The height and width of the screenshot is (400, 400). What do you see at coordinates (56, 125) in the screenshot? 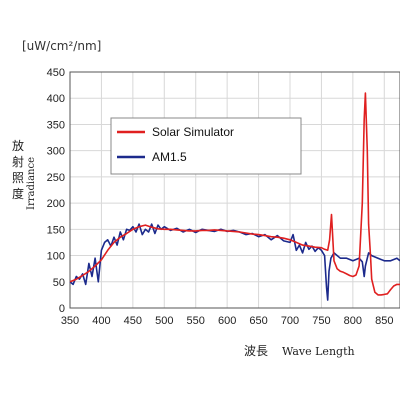
I see `y-tick-label: 350` at bounding box center [56, 125].